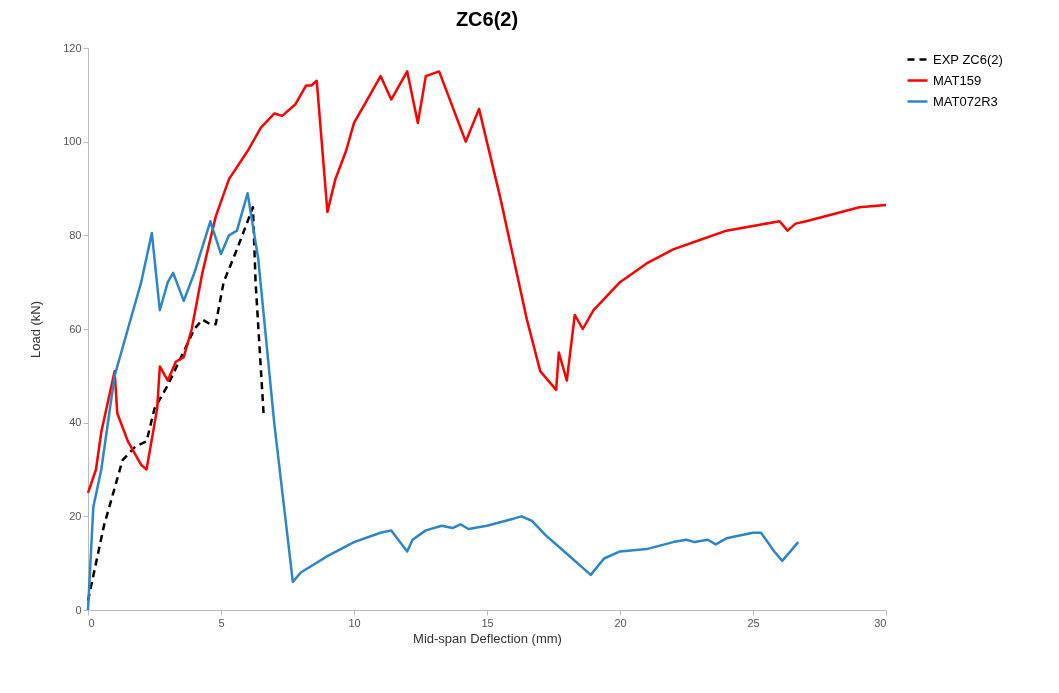 This screenshot has width=1059, height=693. I want to click on y-tick-label: 80, so click(75, 234).